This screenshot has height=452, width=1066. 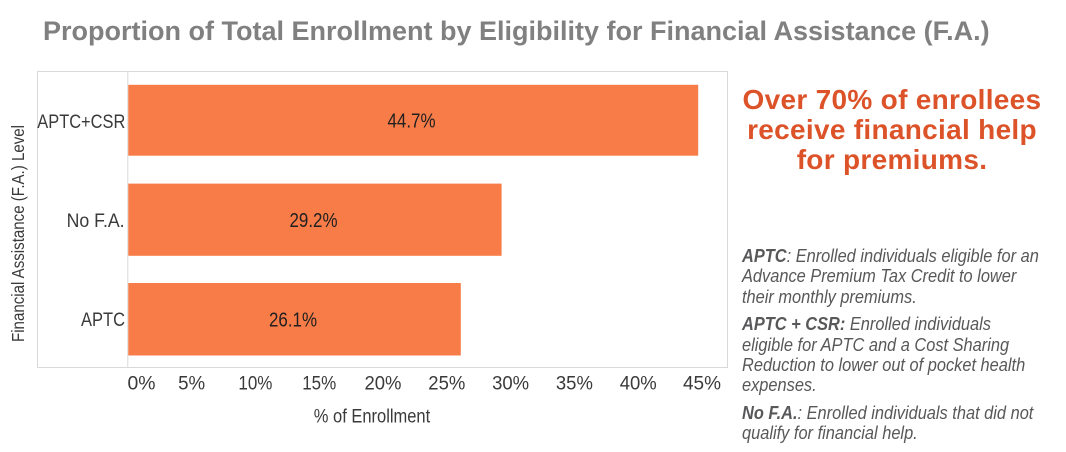 I want to click on svg-text: 26.1%, so click(x=293, y=320).